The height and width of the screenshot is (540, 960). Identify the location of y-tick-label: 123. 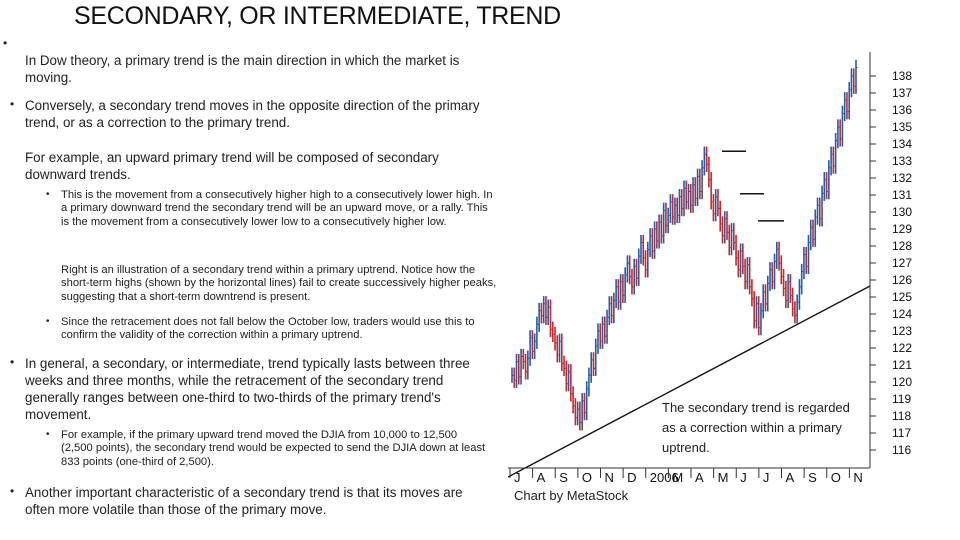
(902, 331).